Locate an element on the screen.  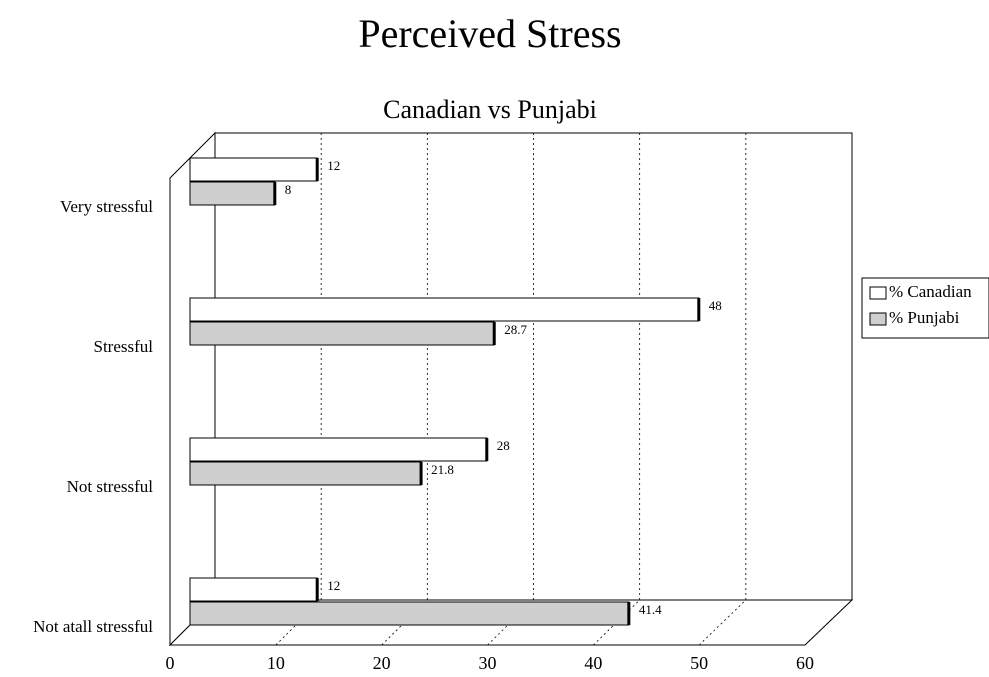
y-tick-label: Very stressful is located at coordinates (106, 206).